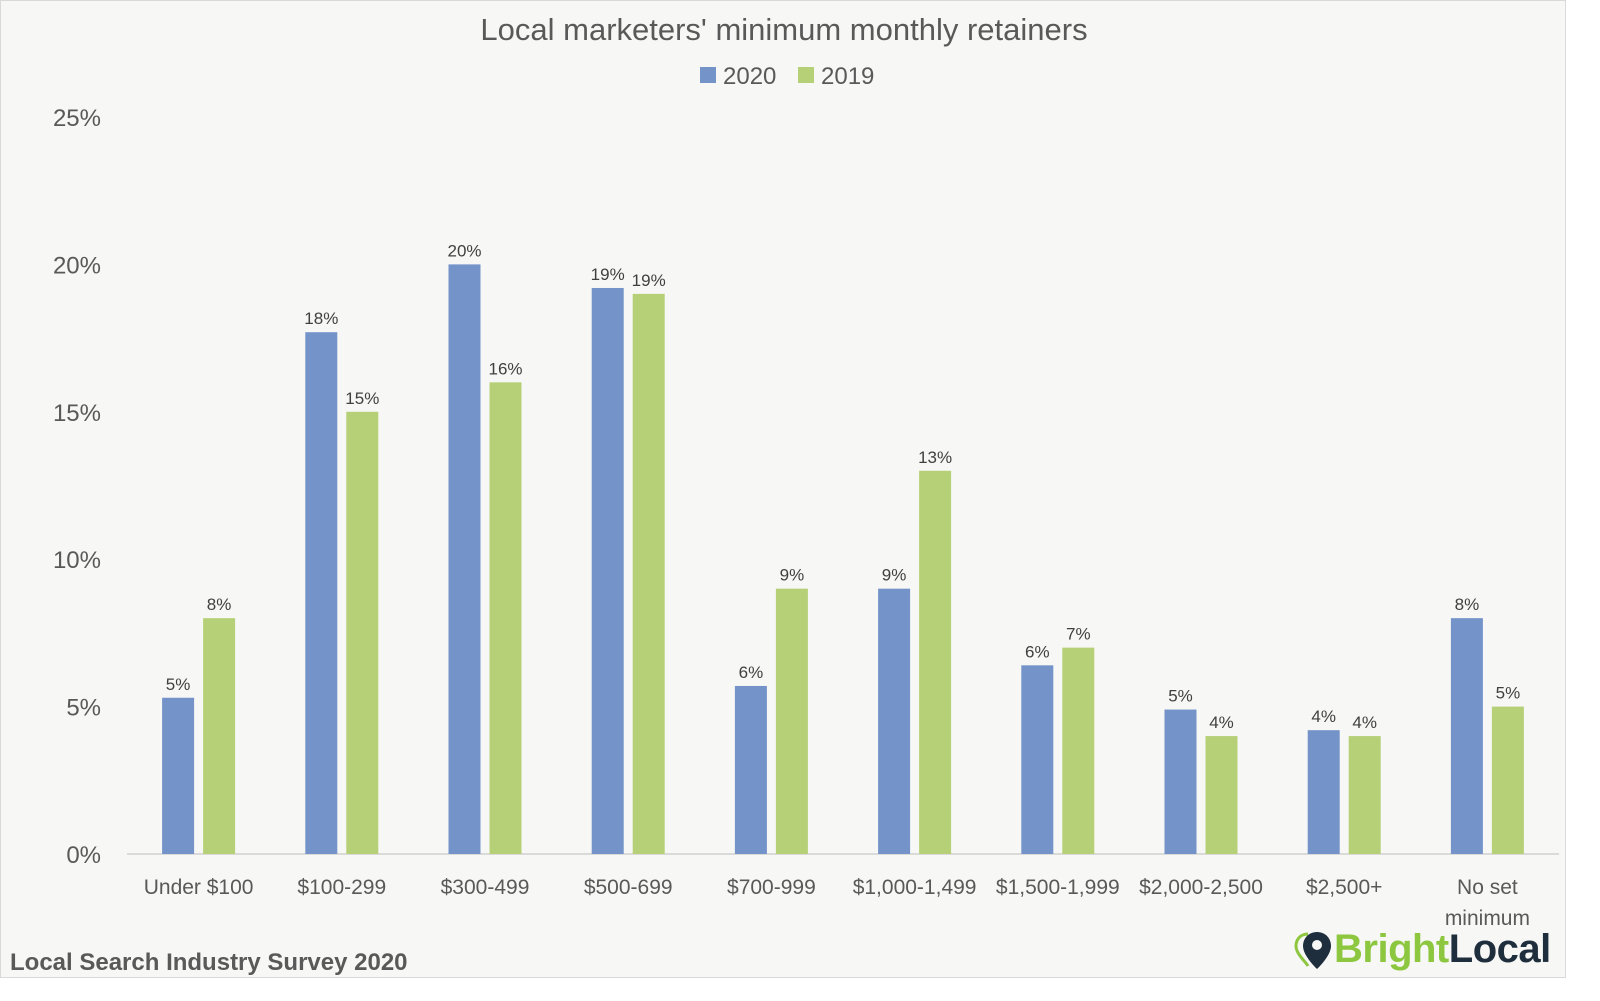 The width and height of the screenshot is (1600, 1001). I want to click on logo-text-bright: Bright, so click(1391, 949).